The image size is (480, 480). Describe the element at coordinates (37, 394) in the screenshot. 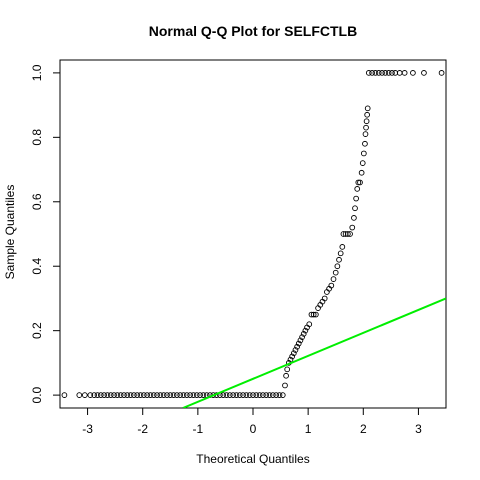

I see `y-tick-label: 0.0` at that location.